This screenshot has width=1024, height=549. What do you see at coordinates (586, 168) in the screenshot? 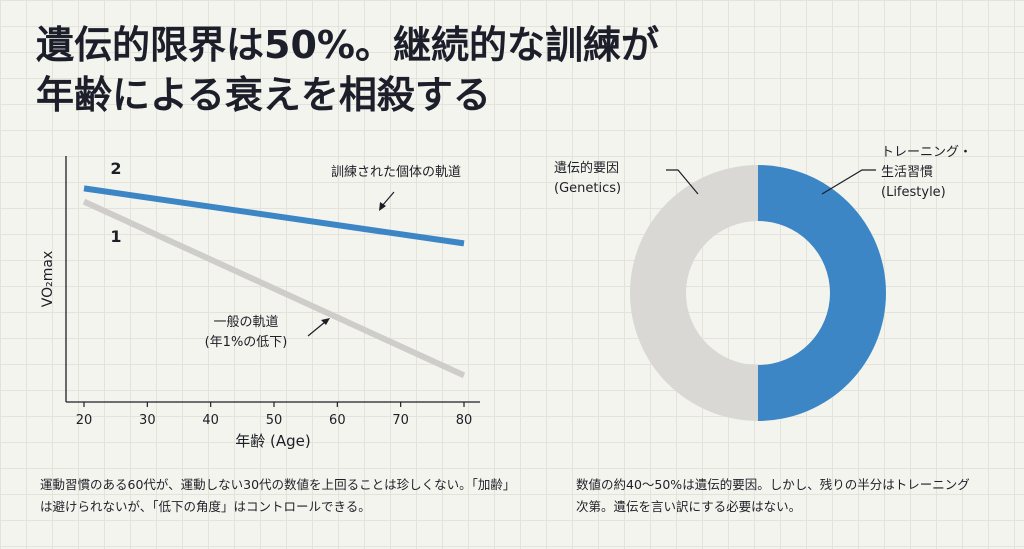
I see `genetics-label-line-1: 遺伝的要因` at bounding box center [586, 168].